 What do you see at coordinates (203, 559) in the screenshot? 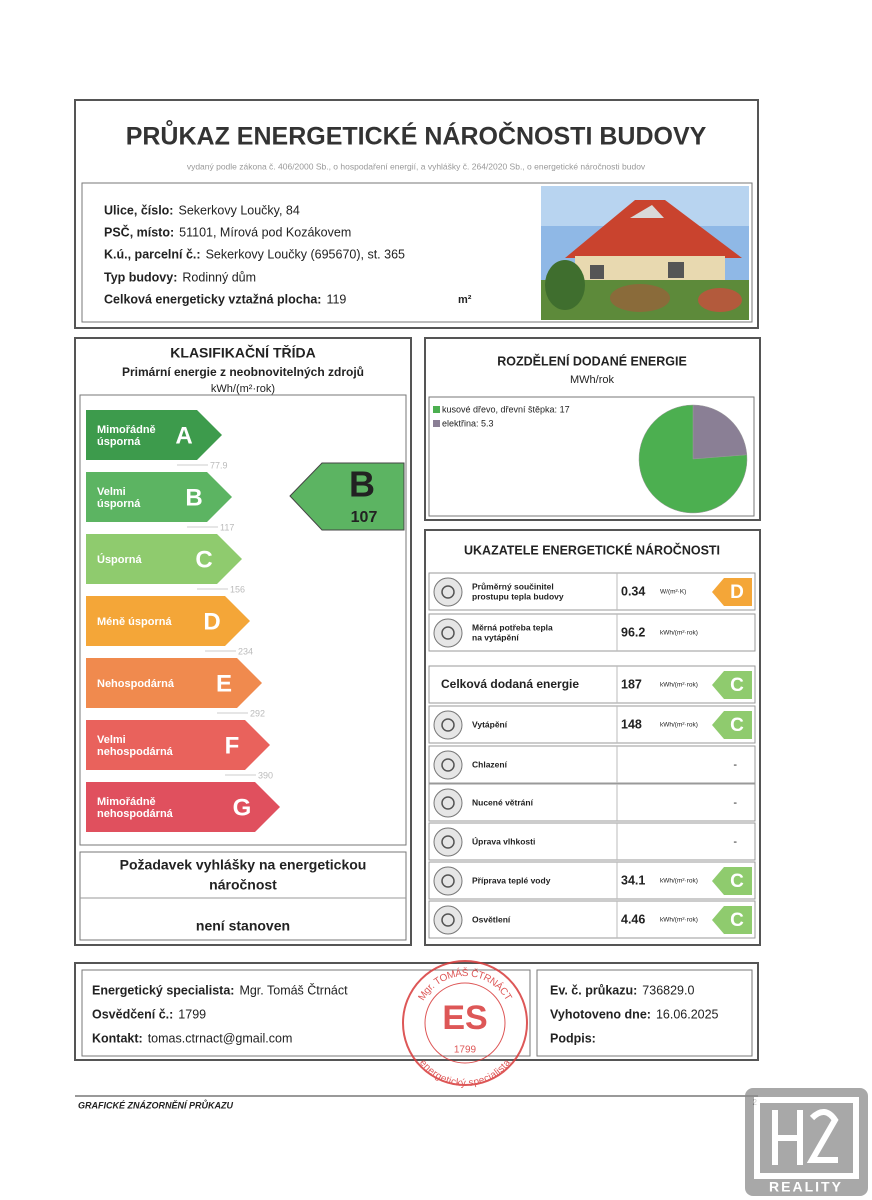
I see `class-letter: C` at bounding box center [203, 559].